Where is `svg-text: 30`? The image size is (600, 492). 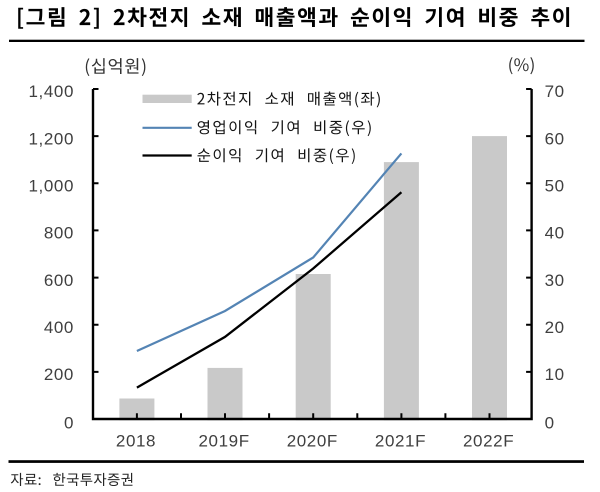 svg-text: 30 is located at coordinates (555, 280).